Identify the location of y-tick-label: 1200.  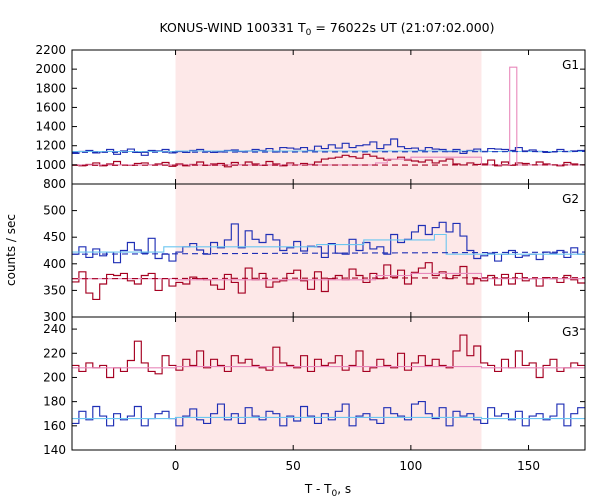
(50, 146).